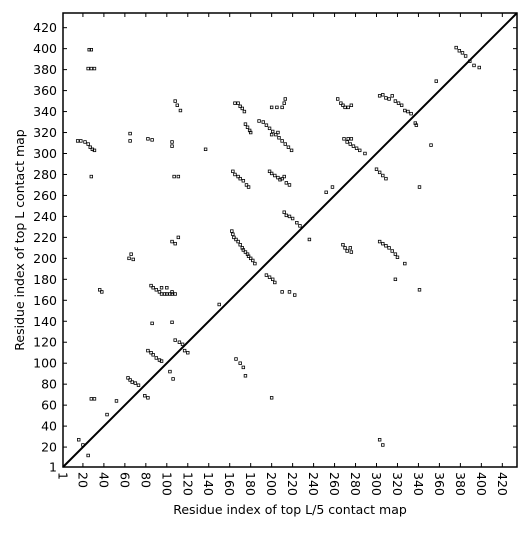 This screenshot has height=535, width=531. What do you see at coordinates (334, 484) in the screenshot?
I see `x-tick-label: 260` at bounding box center [334, 484].